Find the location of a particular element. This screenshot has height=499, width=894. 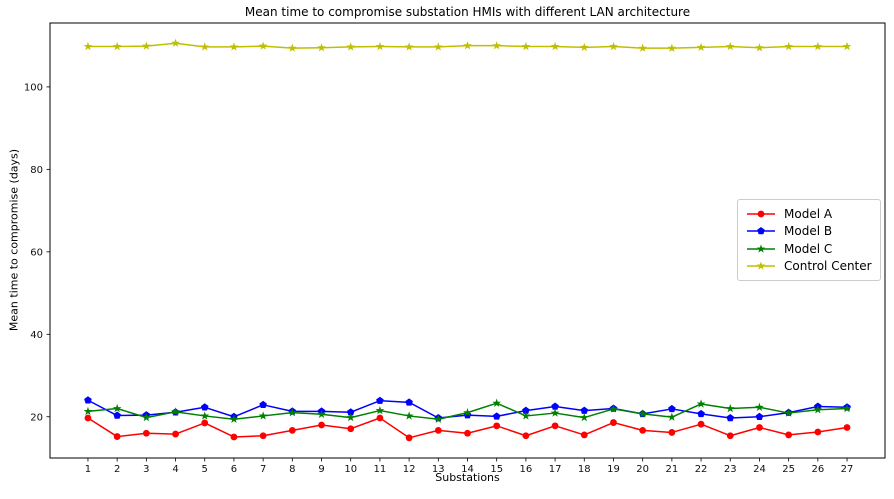

svg-text: 25 is located at coordinates (788, 469).